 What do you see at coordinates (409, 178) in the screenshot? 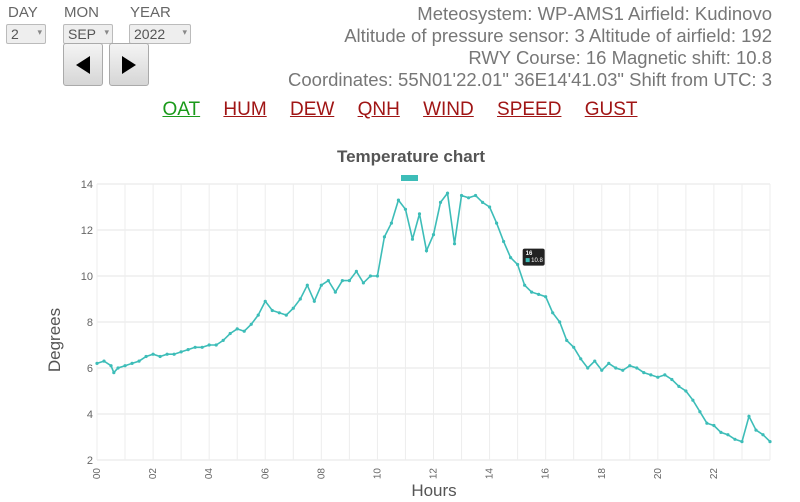
I see `legend-swatch` at bounding box center [409, 178].